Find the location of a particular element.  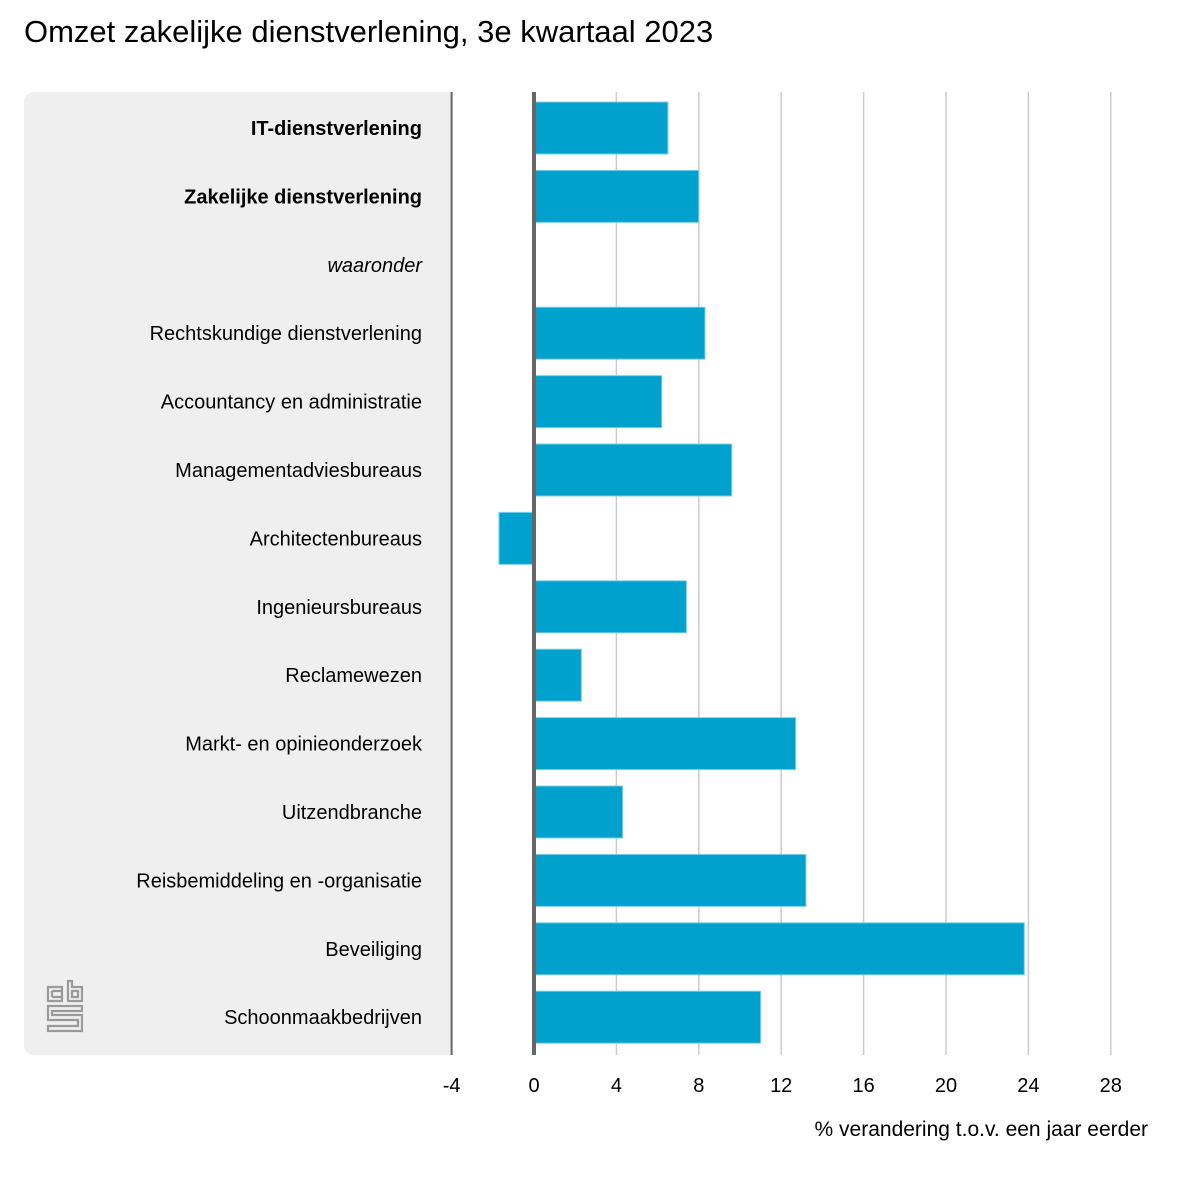

x-tick-label: 28 is located at coordinates (1111, 1086).